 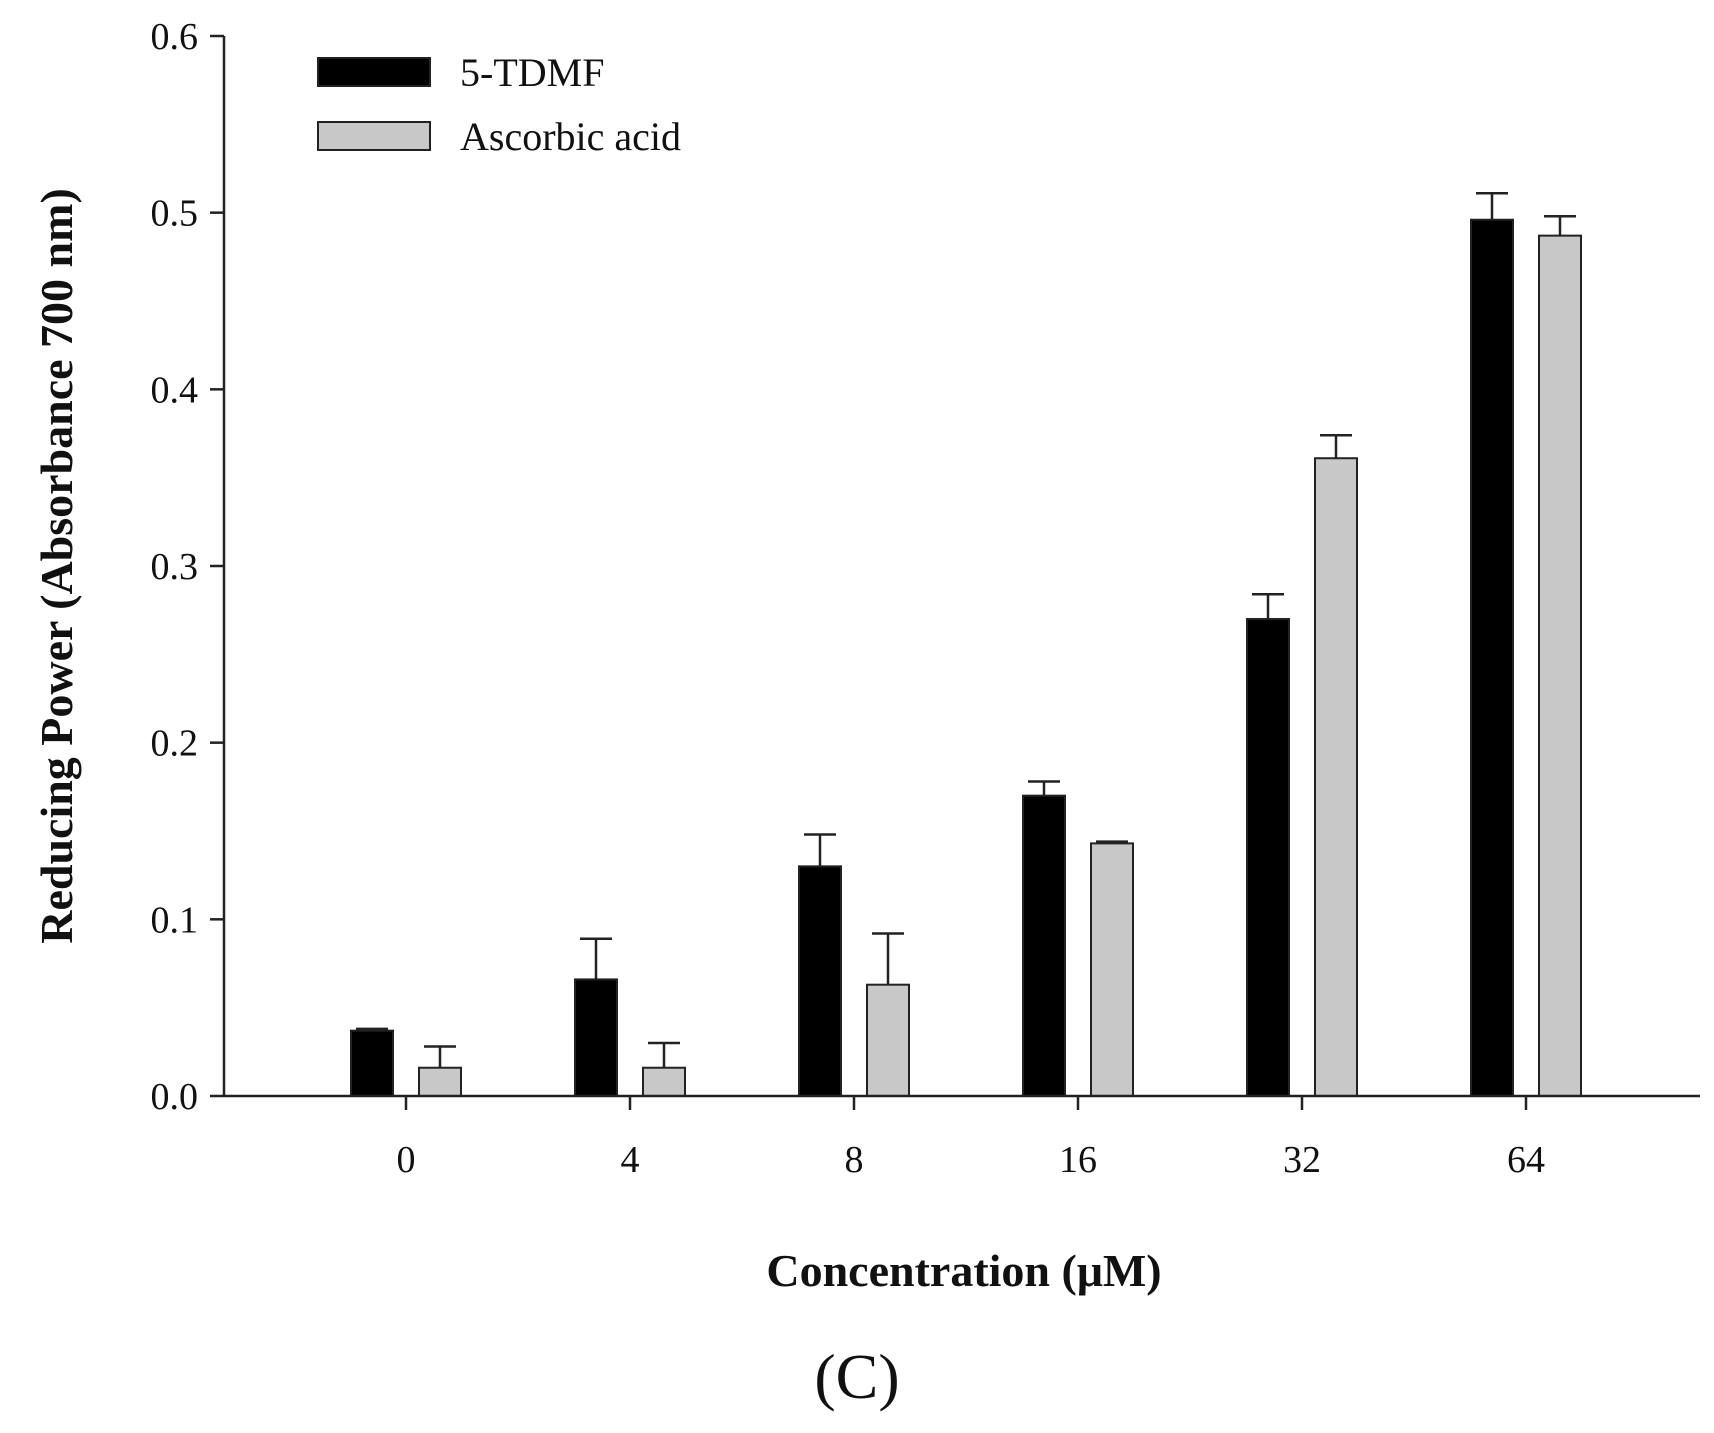 I want to click on x-tick-label: 0, so click(x=406, y=1160).